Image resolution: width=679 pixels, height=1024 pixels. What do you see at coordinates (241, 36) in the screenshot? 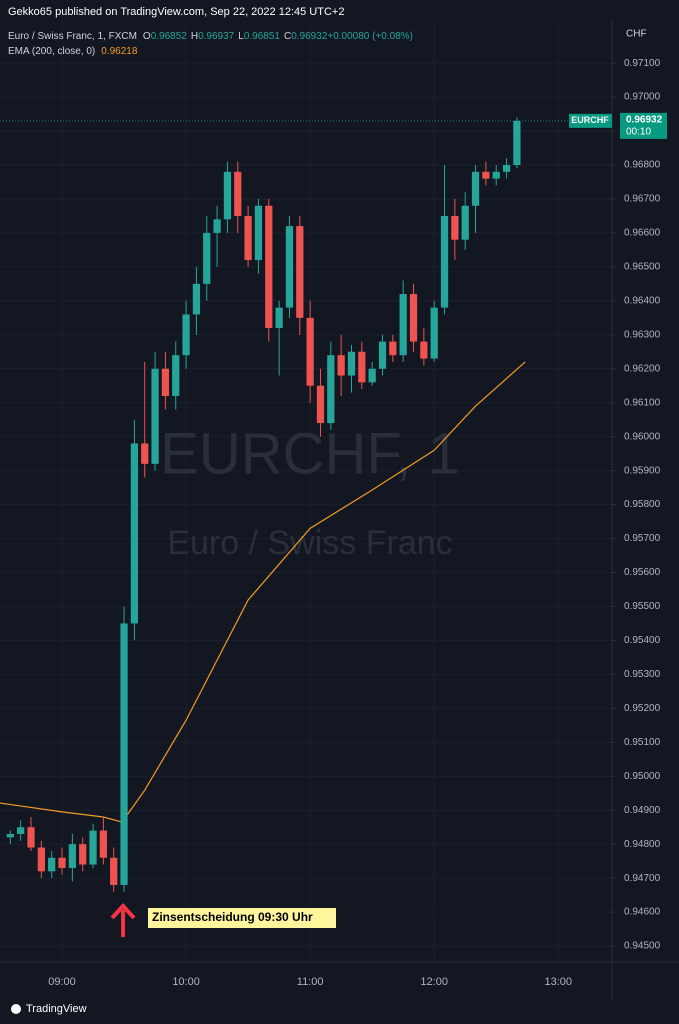
I see `ohlc-label: L` at bounding box center [241, 36].